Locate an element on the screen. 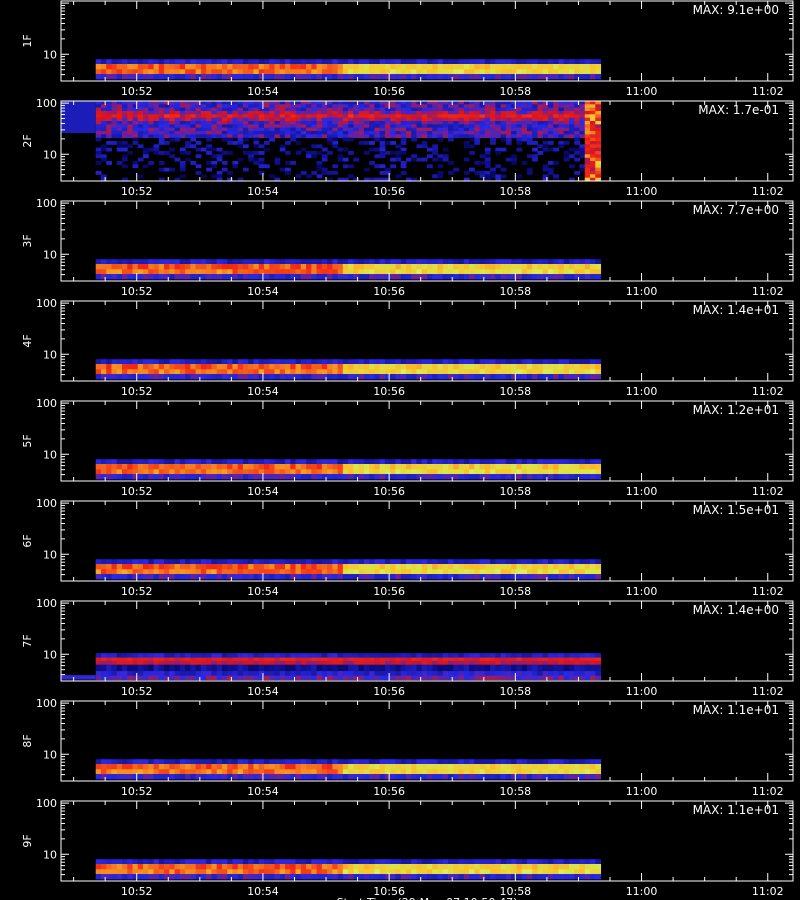 The image size is (800, 900). y-tick-label: 100 is located at coordinates (46, 403).